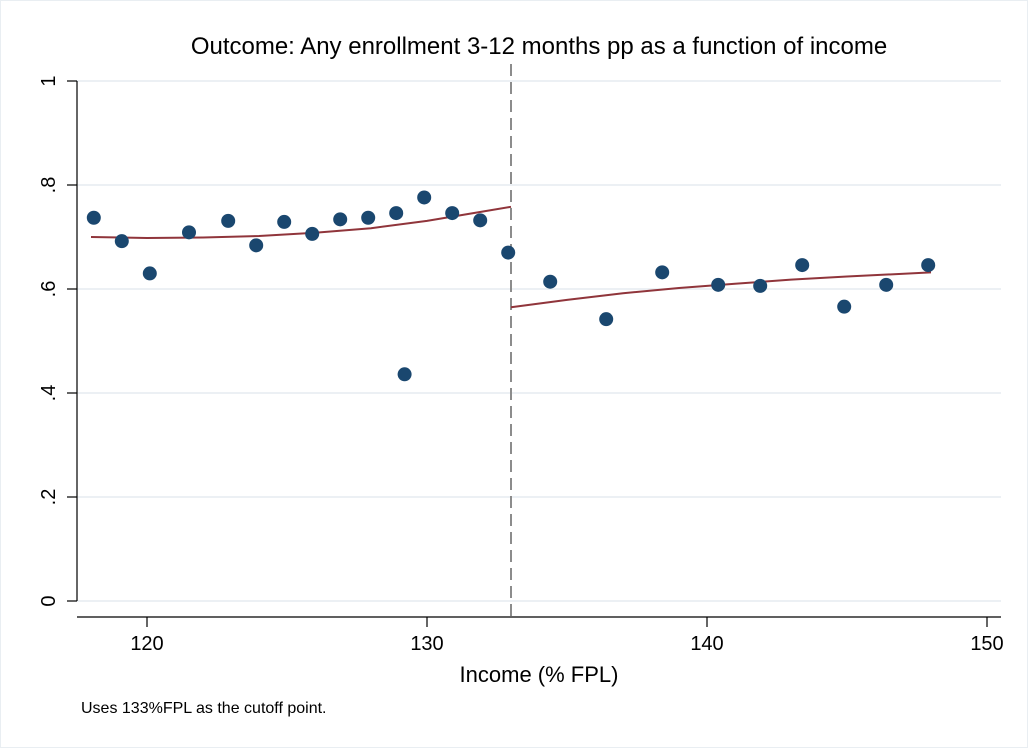  Describe the element at coordinates (49, 289) in the screenshot. I see `y-tick-label: .6` at that location.